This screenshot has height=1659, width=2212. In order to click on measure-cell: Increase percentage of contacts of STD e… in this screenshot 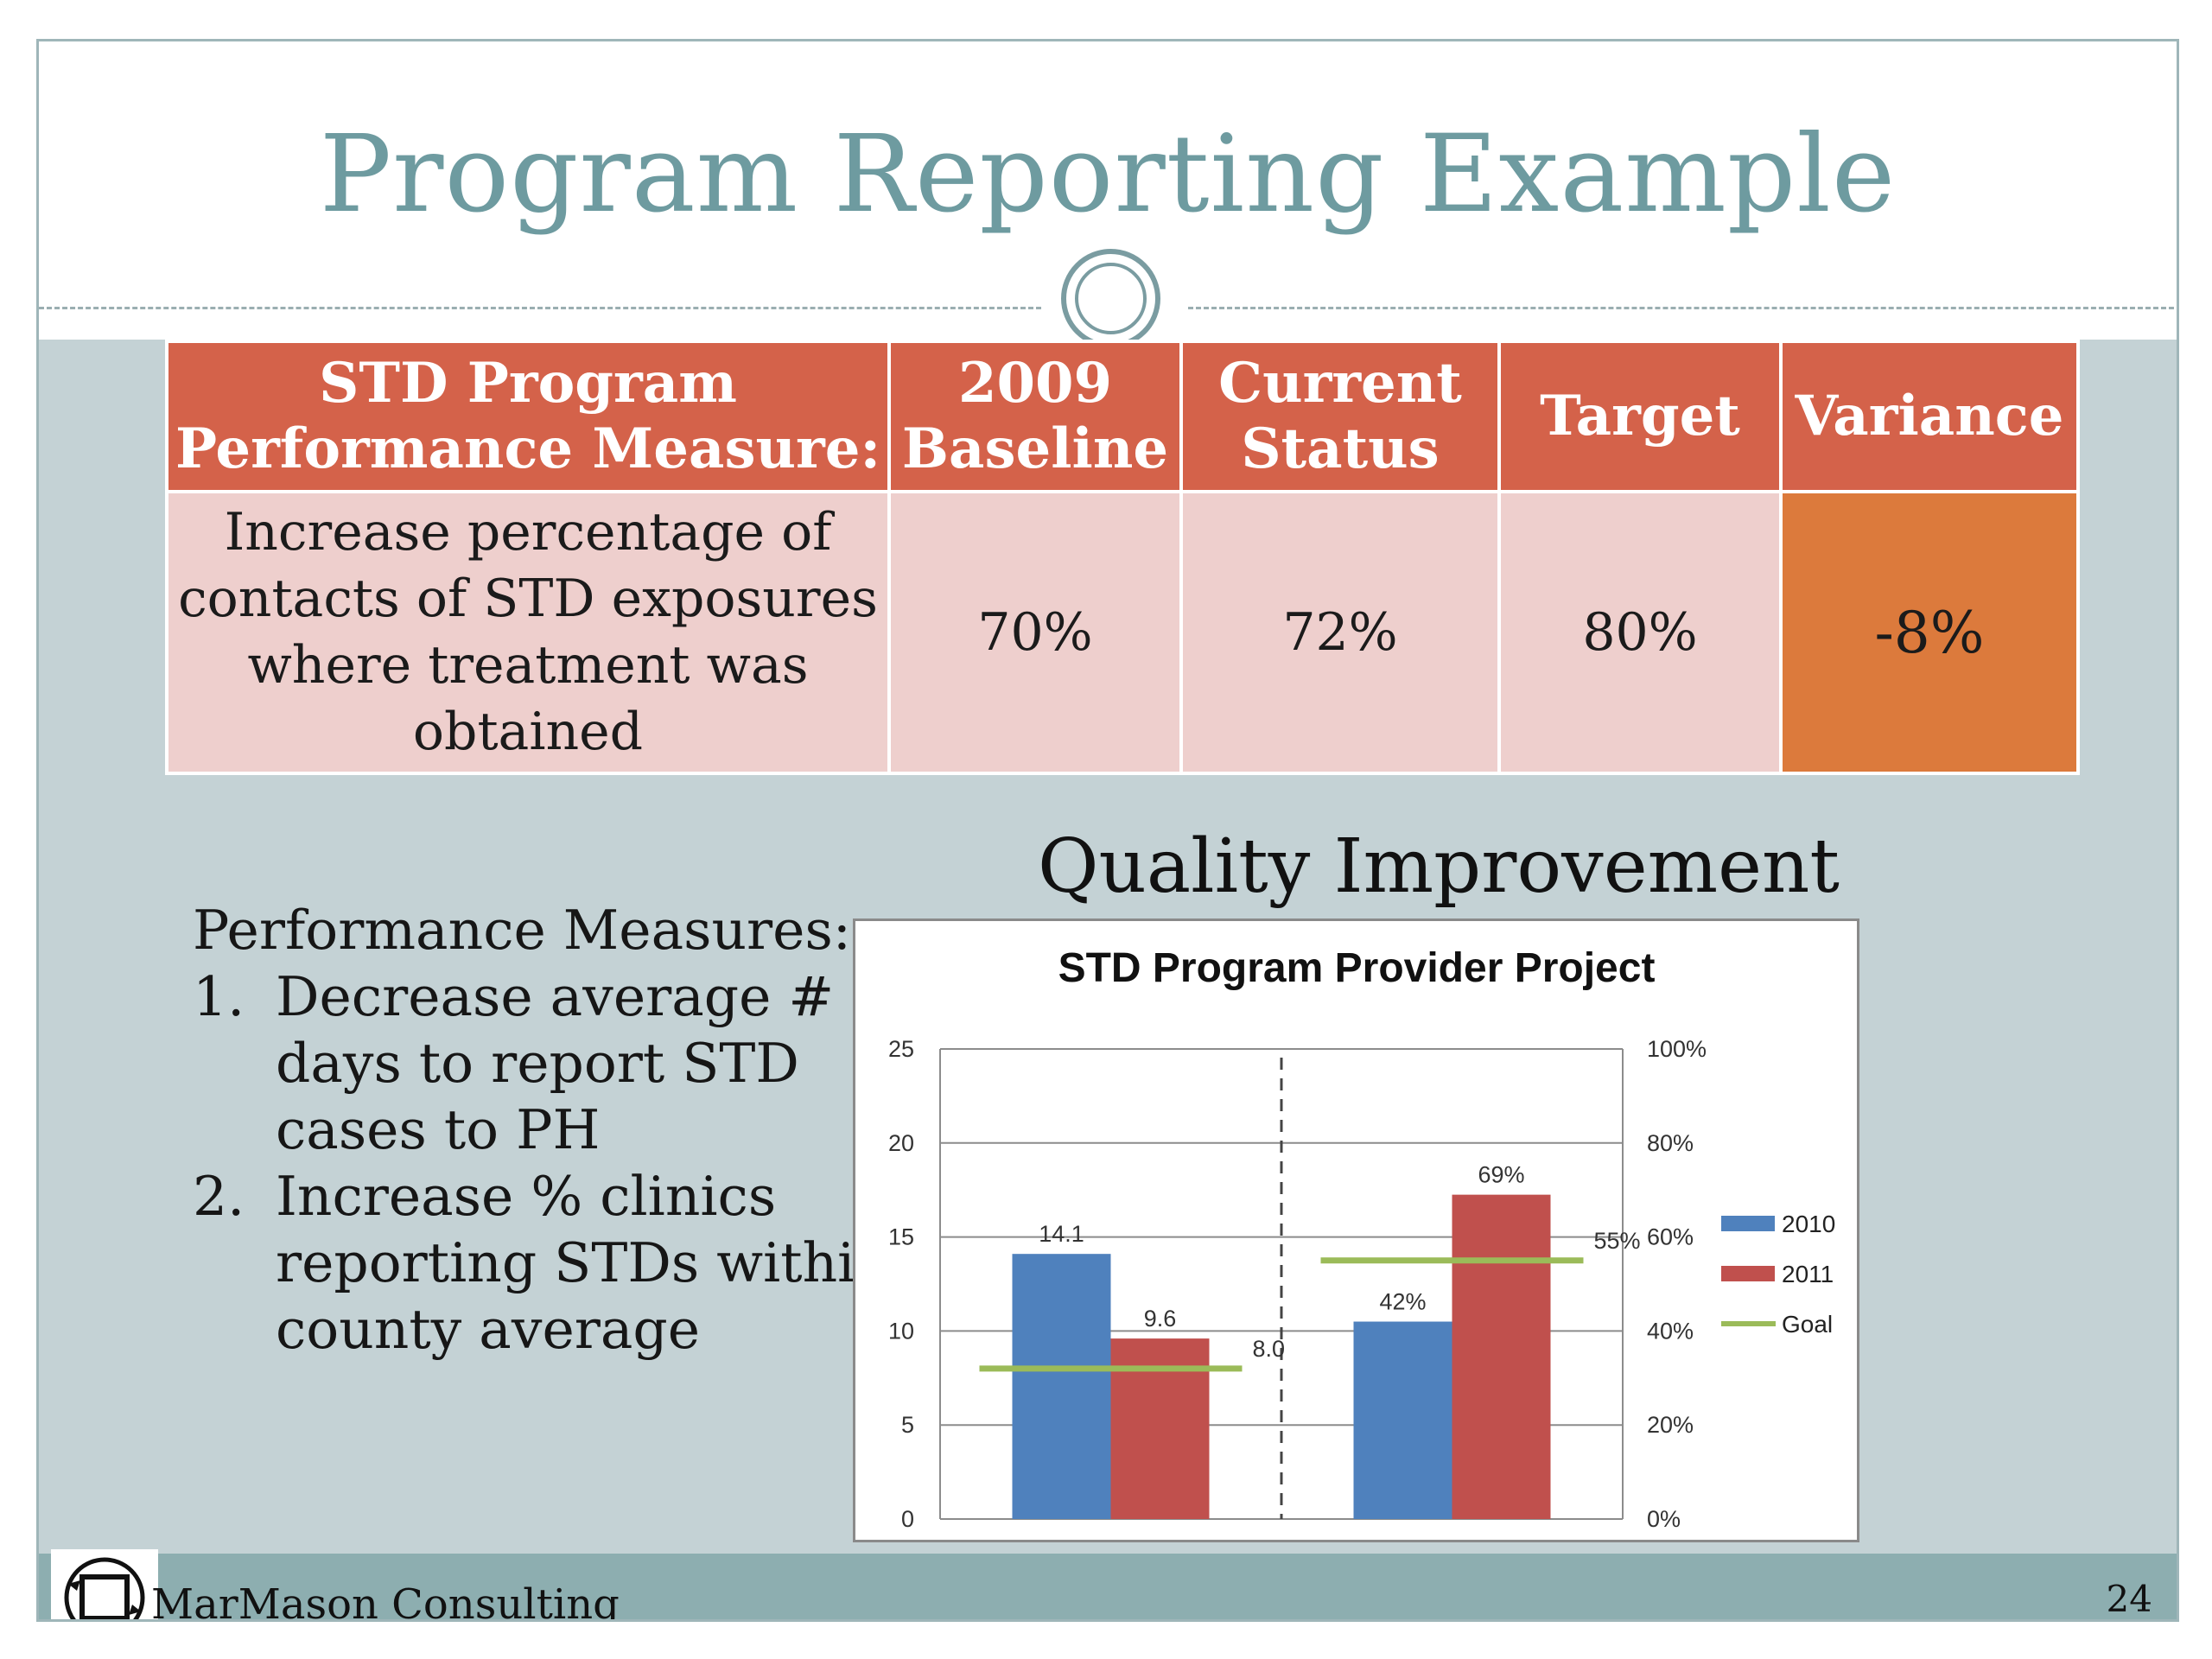, I will do `click(528, 632)`.